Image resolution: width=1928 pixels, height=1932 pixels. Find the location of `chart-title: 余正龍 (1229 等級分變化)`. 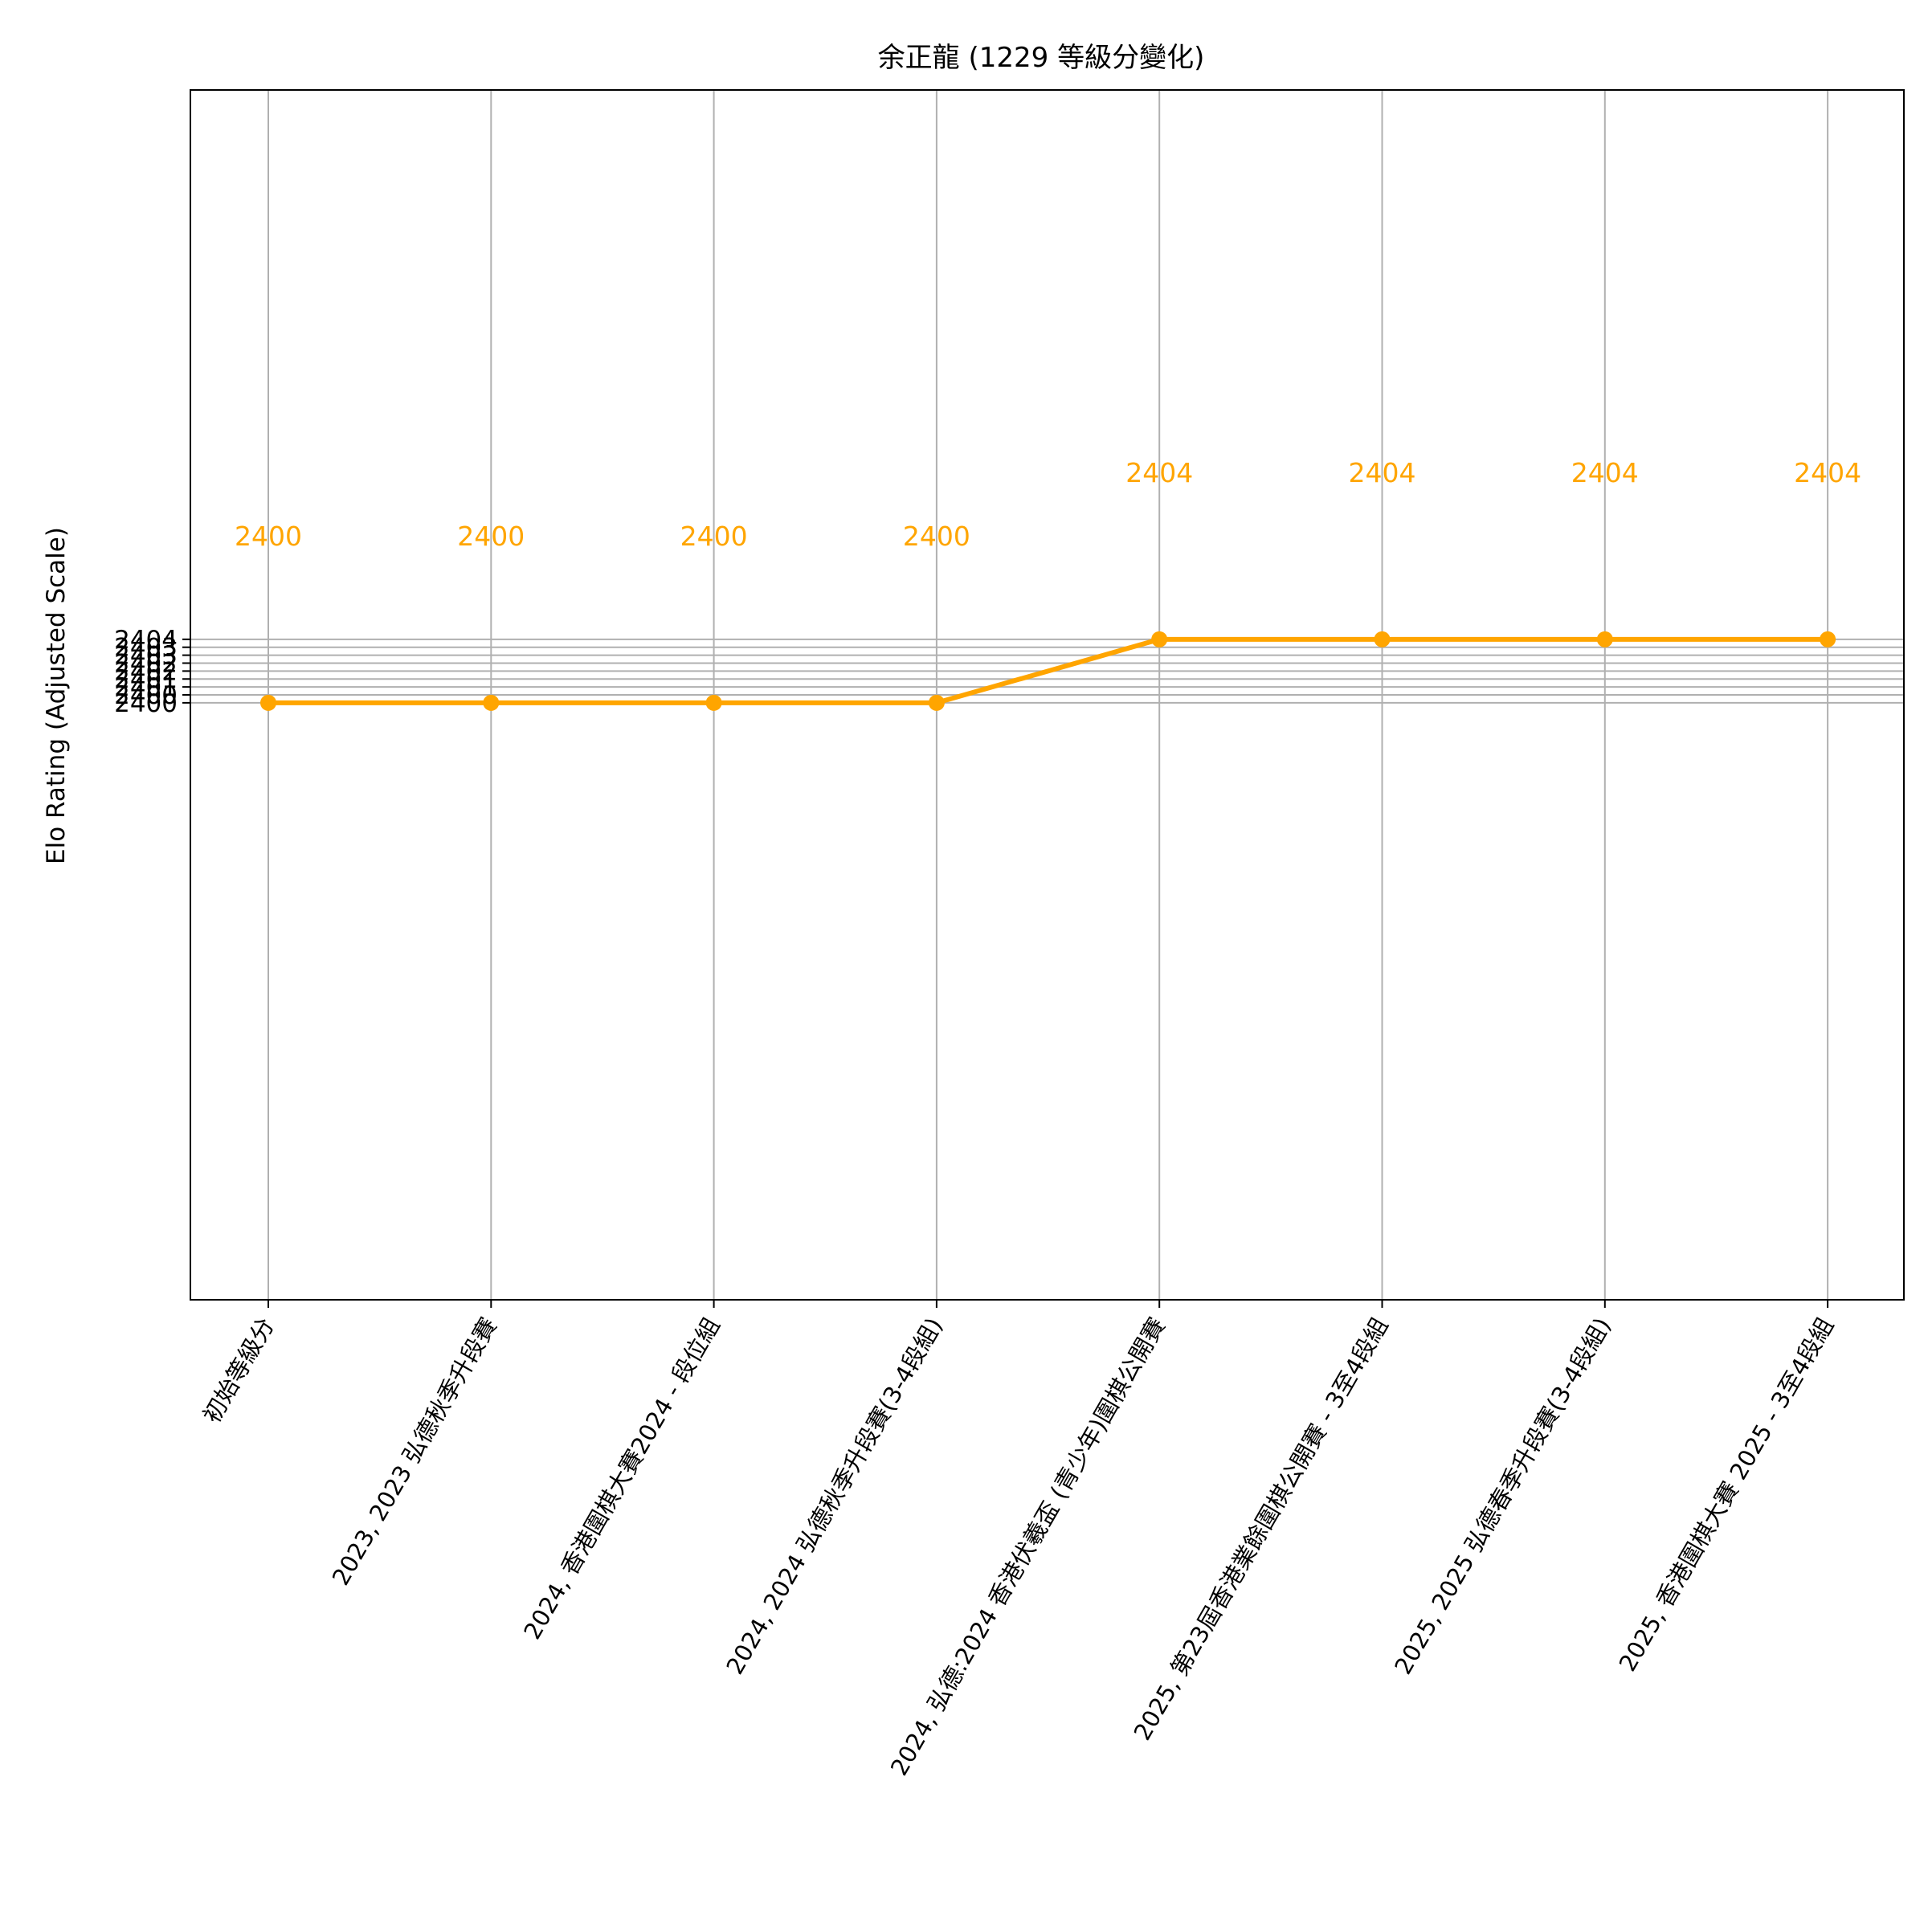

chart-title: 余正龍 (1229 等級分變化) is located at coordinates (1041, 58).